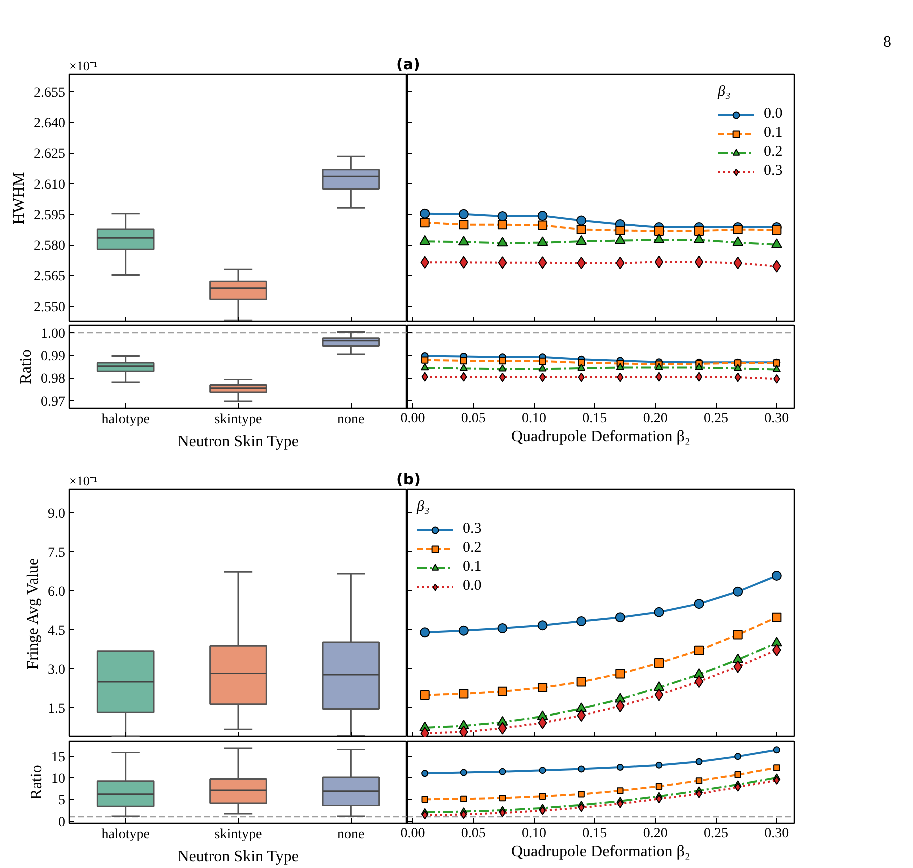 This screenshot has height=868, width=913. Describe the element at coordinates (53, 402) in the screenshot. I see `y-tick-label: 0.97` at that location.